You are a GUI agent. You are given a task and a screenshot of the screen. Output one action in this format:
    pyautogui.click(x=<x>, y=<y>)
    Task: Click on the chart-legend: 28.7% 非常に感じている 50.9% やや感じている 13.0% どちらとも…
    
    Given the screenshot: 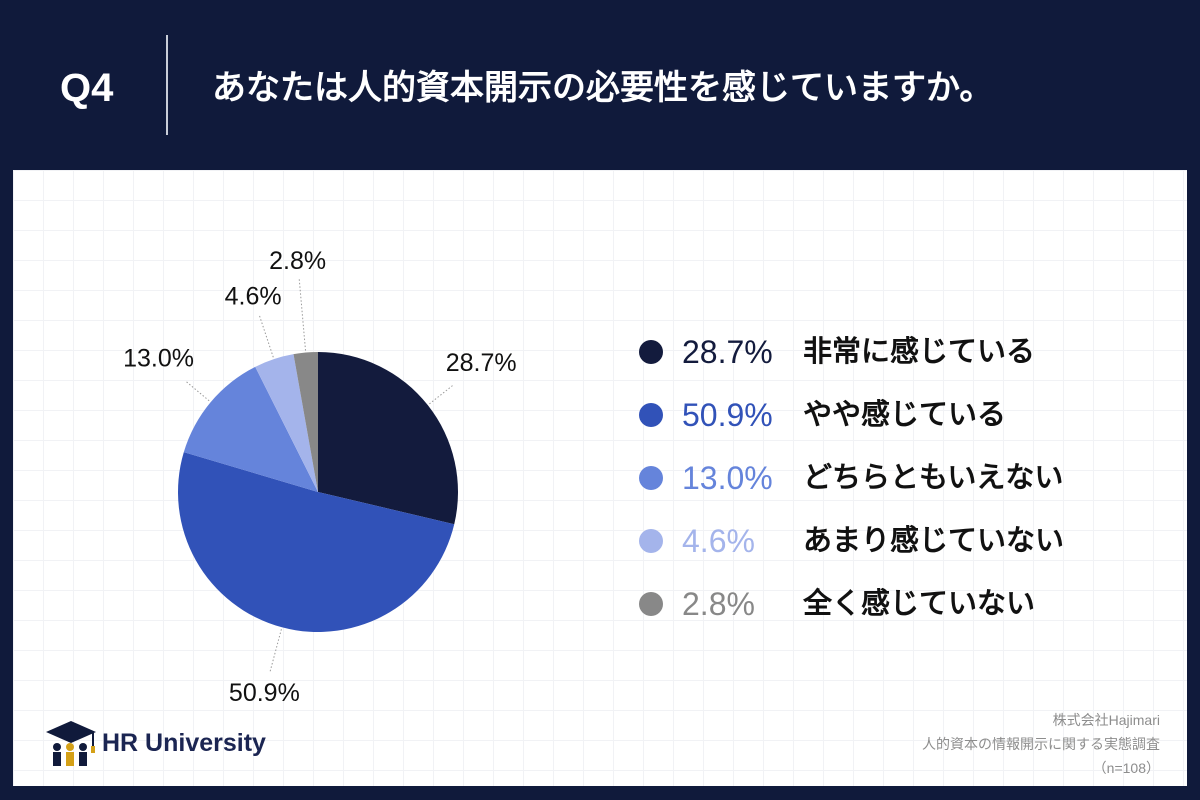 What is the action you would take?
    pyautogui.click(x=851, y=477)
    